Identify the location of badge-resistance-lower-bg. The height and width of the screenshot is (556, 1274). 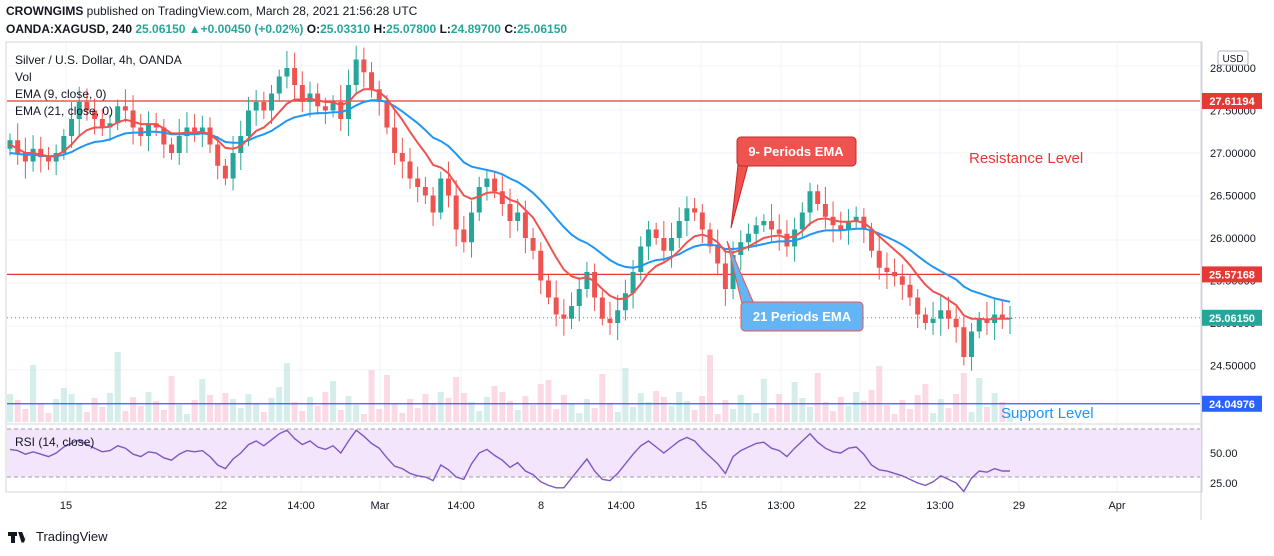
(1232, 274).